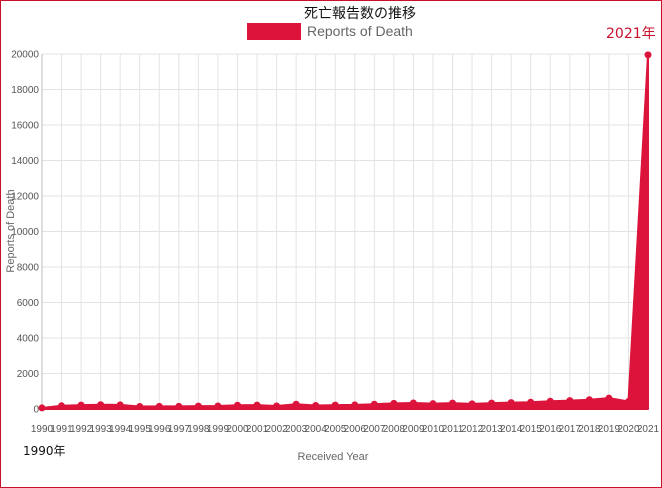  What do you see at coordinates (335, 429) in the screenshot?
I see `x-tick-label: 2005` at bounding box center [335, 429].